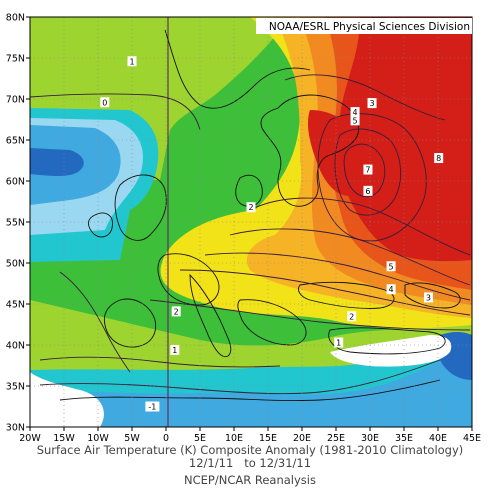 This screenshot has width=500, height=497. I want to click on x-tick-label: 0, so click(166, 438).